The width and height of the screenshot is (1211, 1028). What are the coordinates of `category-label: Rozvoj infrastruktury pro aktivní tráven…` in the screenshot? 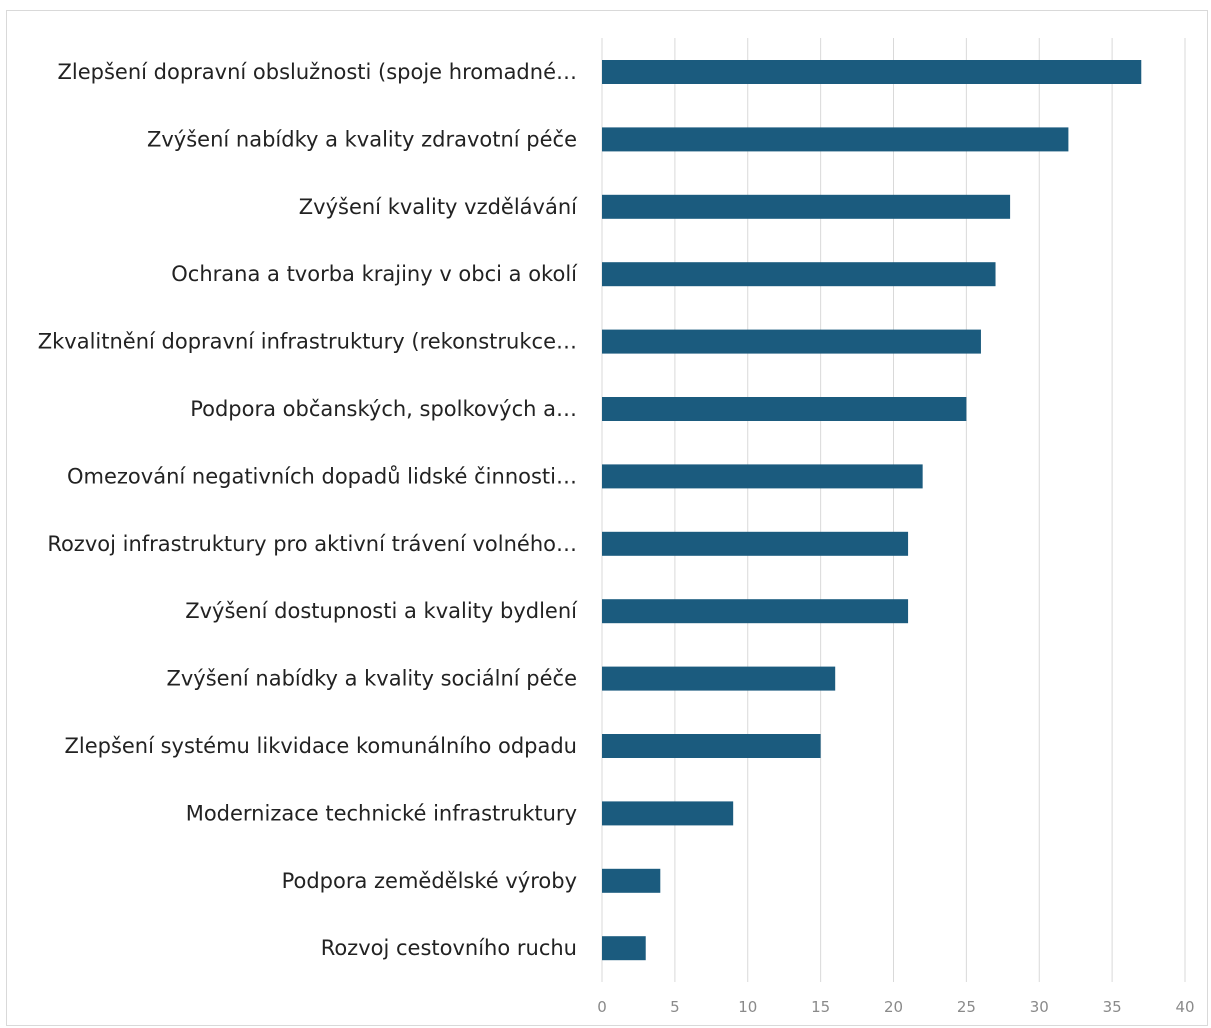 It's located at (312, 544).